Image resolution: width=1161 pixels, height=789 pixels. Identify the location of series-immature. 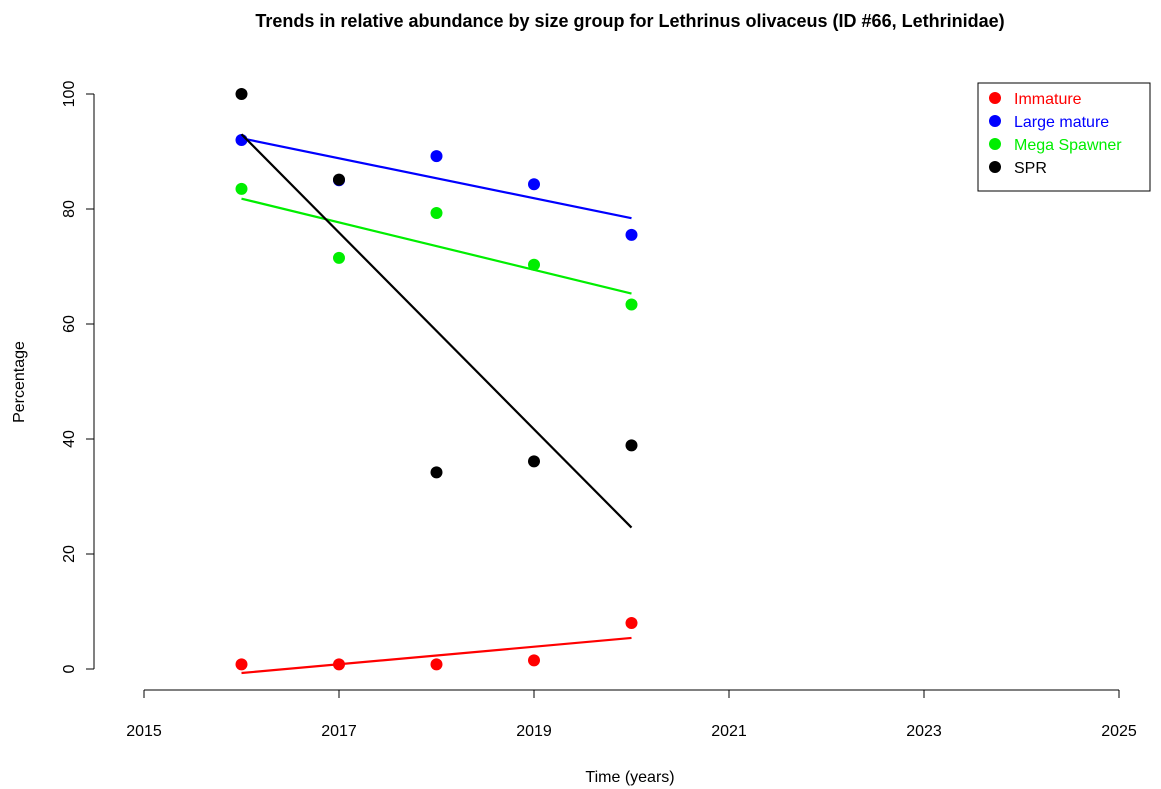
(436, 646).